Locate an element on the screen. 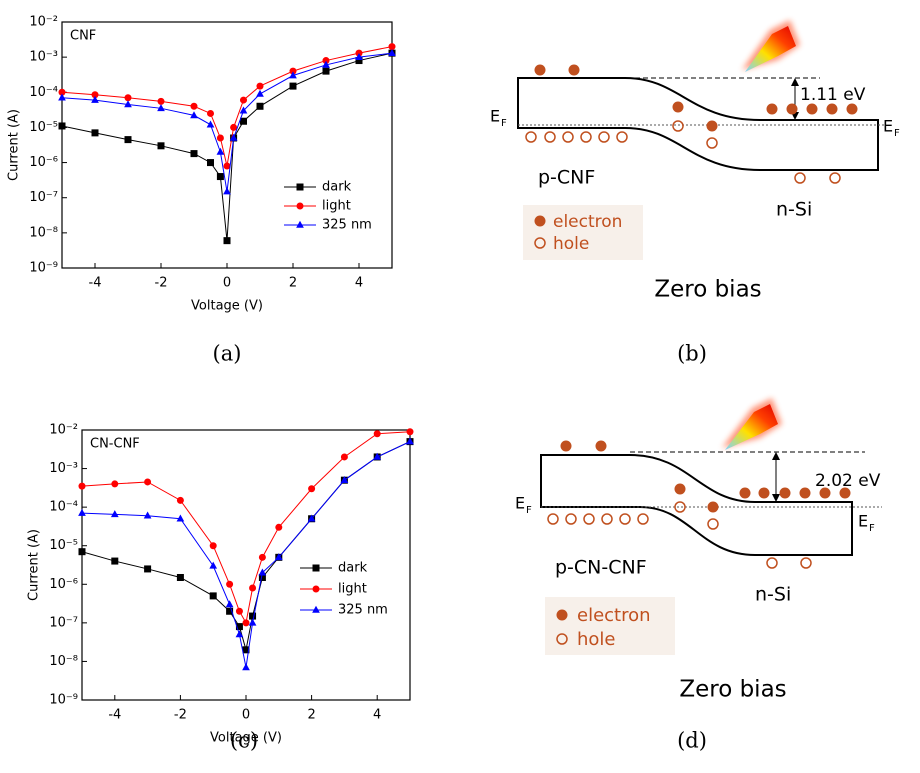 The width and height of the screenshot is (920, 773). y-axis-label: Current (A) is located at coordinates (14, 145).